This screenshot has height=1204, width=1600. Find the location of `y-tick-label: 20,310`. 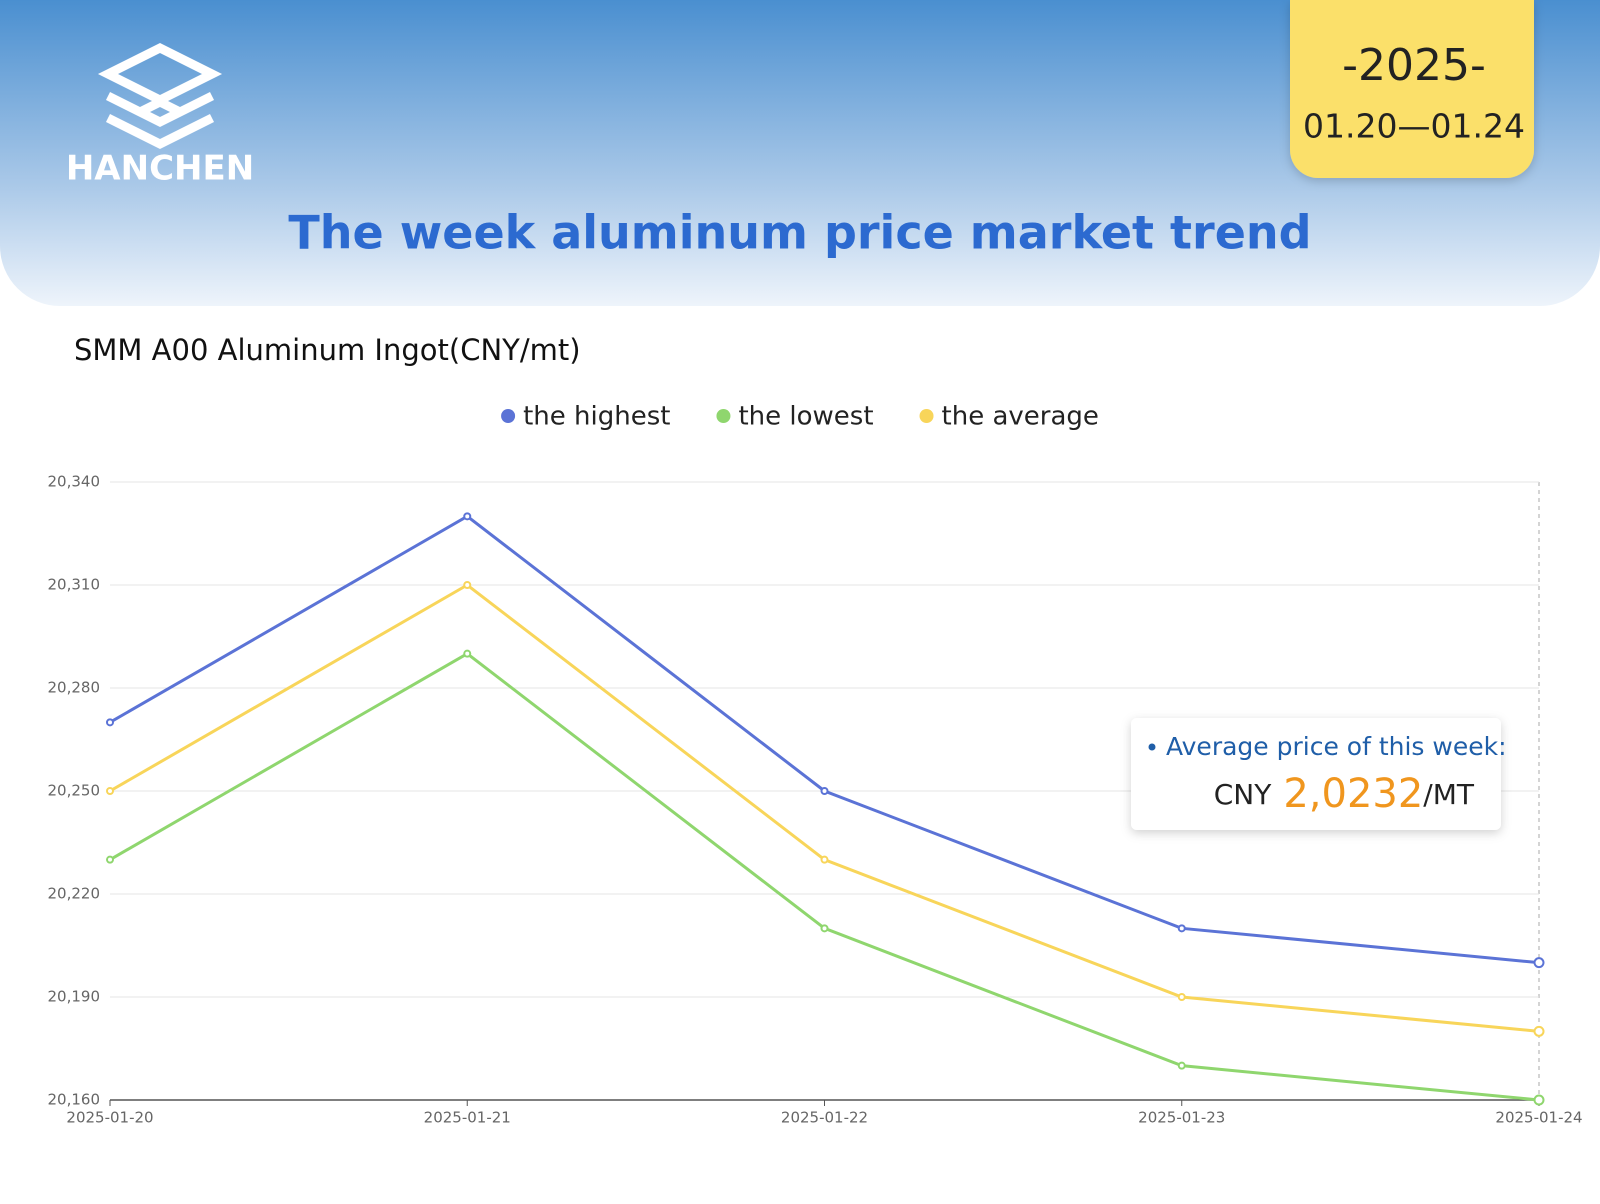

y-tick-label: 20,310 is located at coordinates (74, 585).